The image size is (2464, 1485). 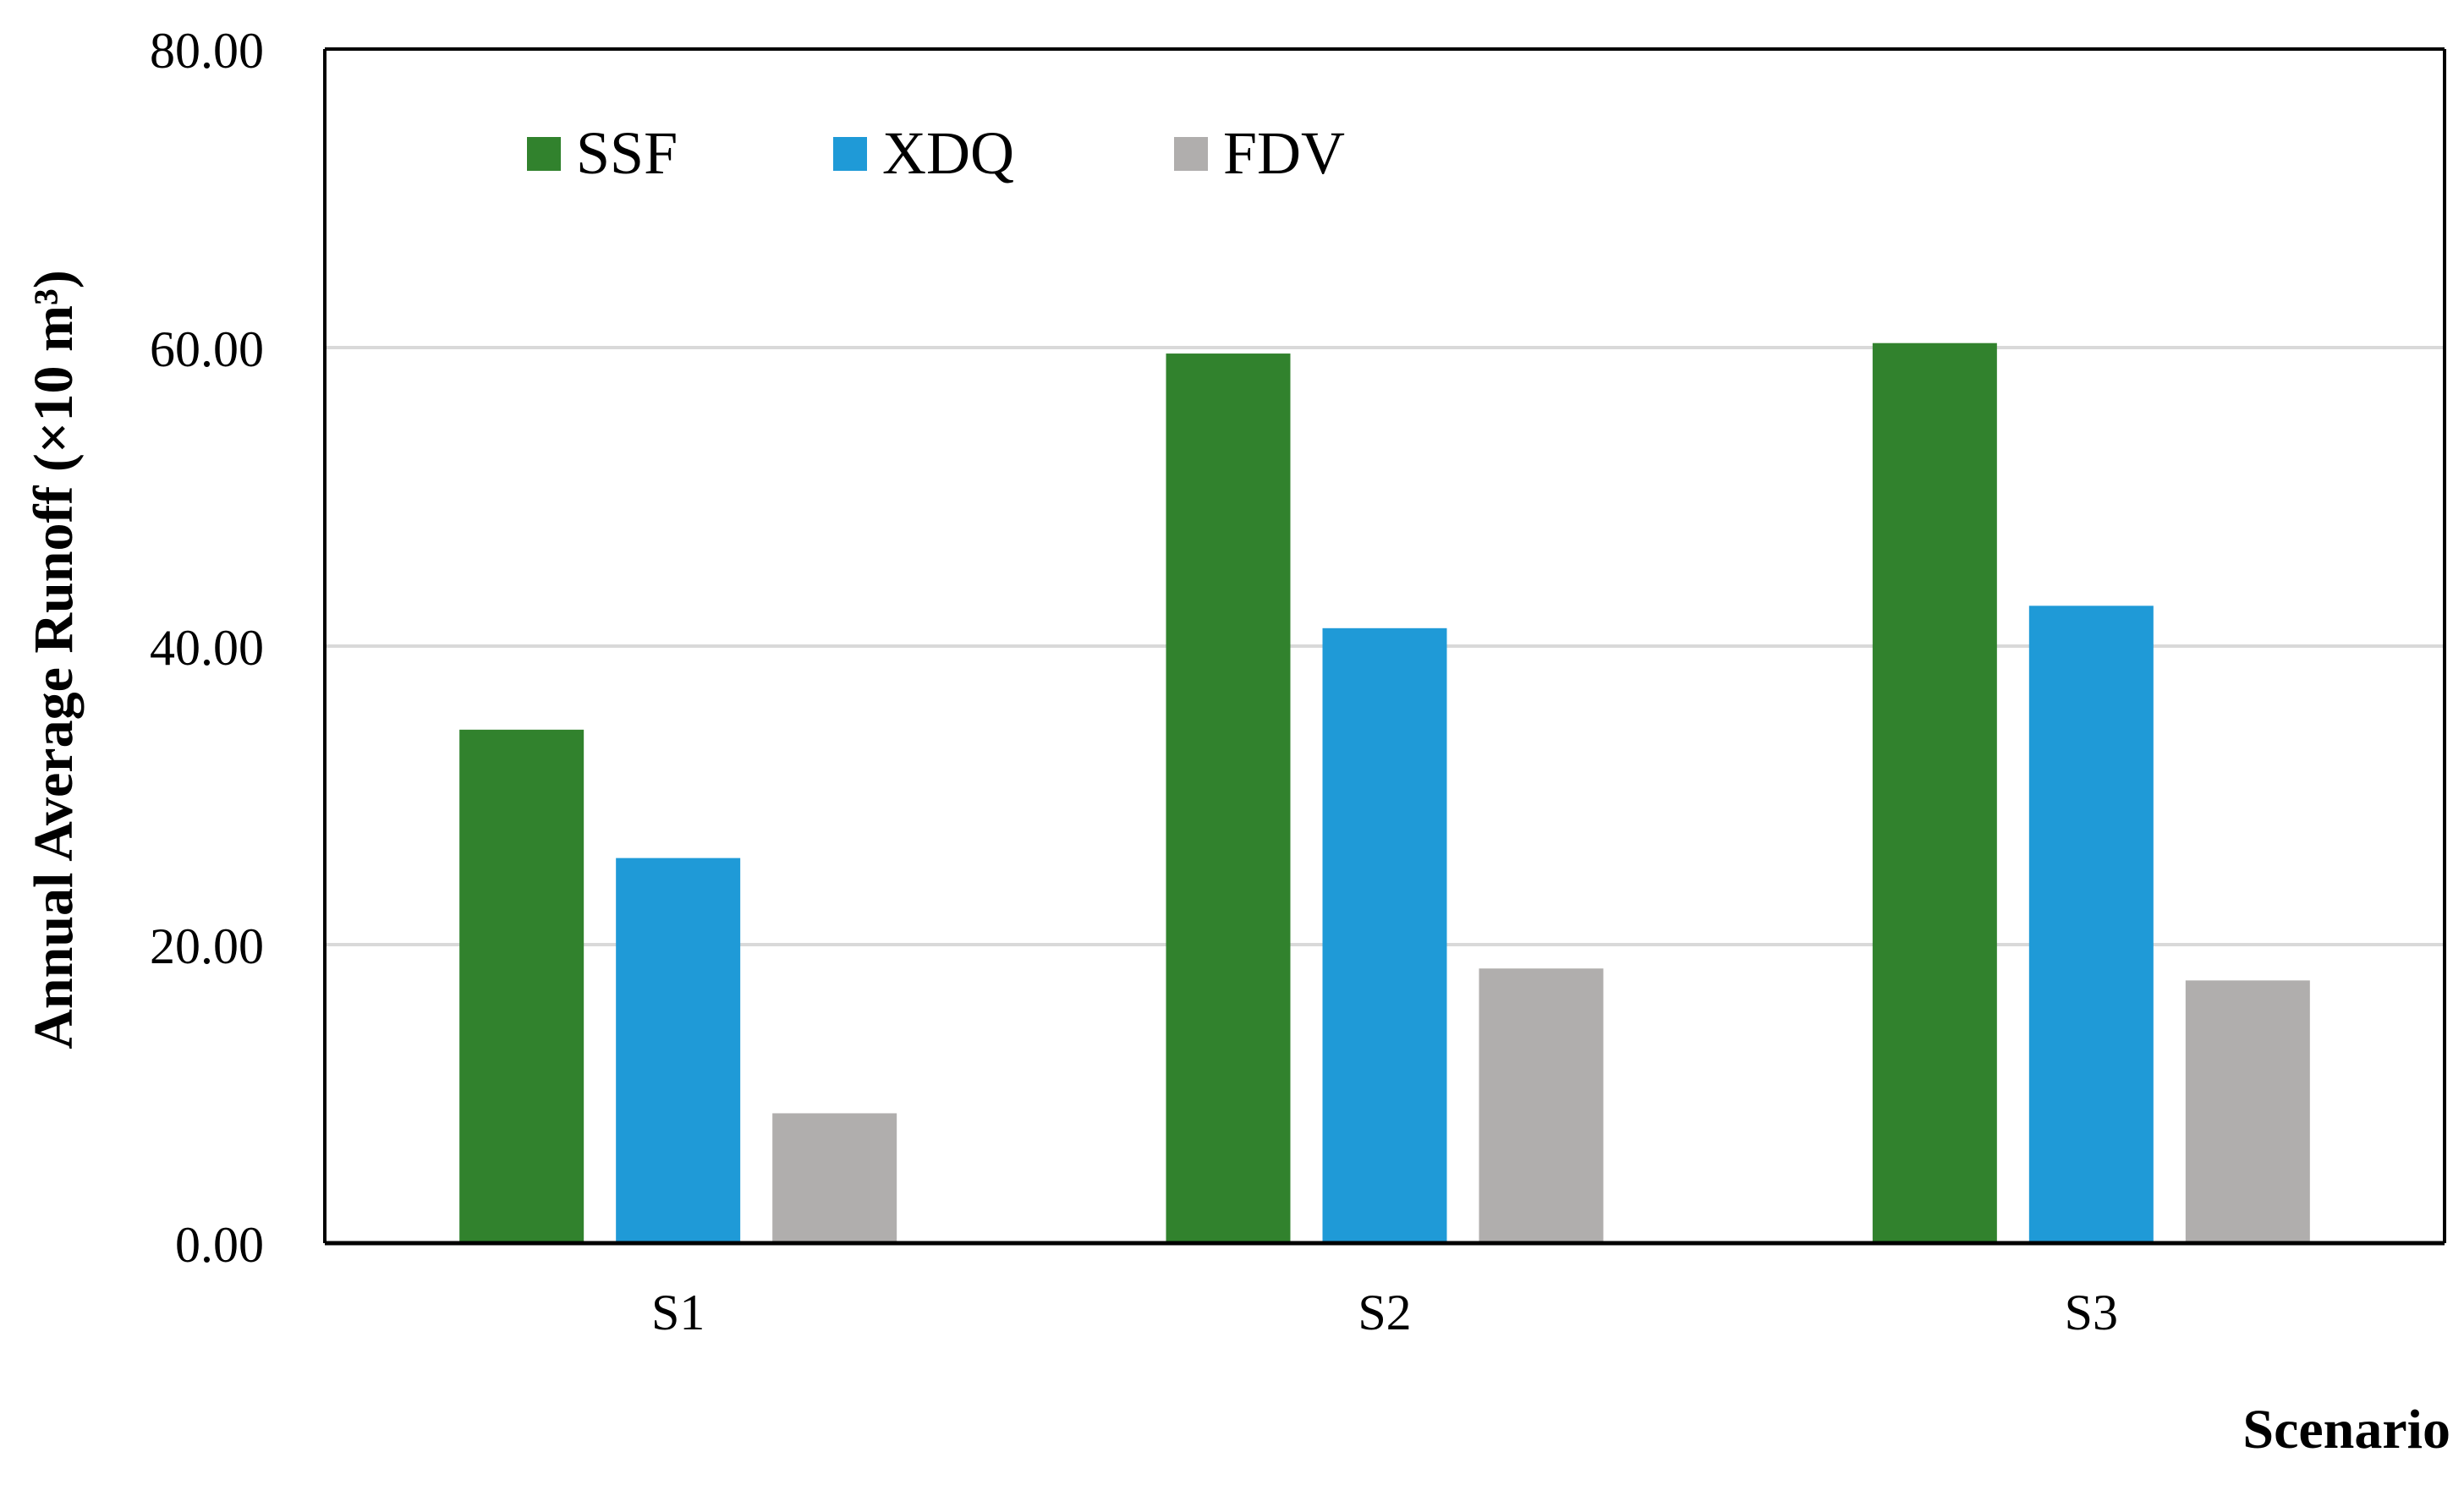 What do you see at coordinates (2091, 924) in the screenshot?
I see `bar-xdq-s3` at bounding box center [2091, 924].